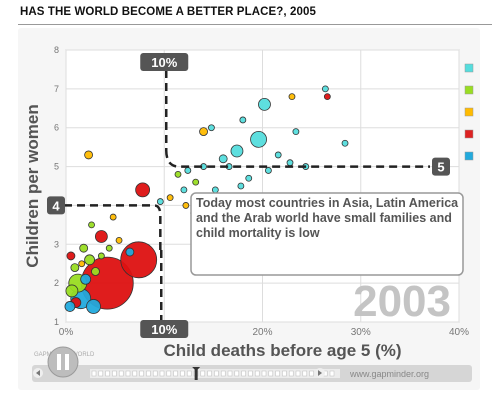 The height and width of the screenshot is (396, 496). What do you see at coordinates (252, 364) in the screenshot?
I see `player-bar: GAPMINDER WORLD www.gapminder.org` at bounding box center [252, 364].